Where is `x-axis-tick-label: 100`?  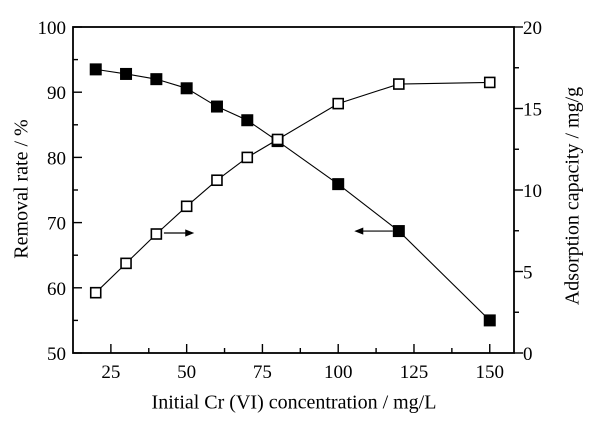 x-axis-tick-label: 100 is located at coordinates (338, 372).